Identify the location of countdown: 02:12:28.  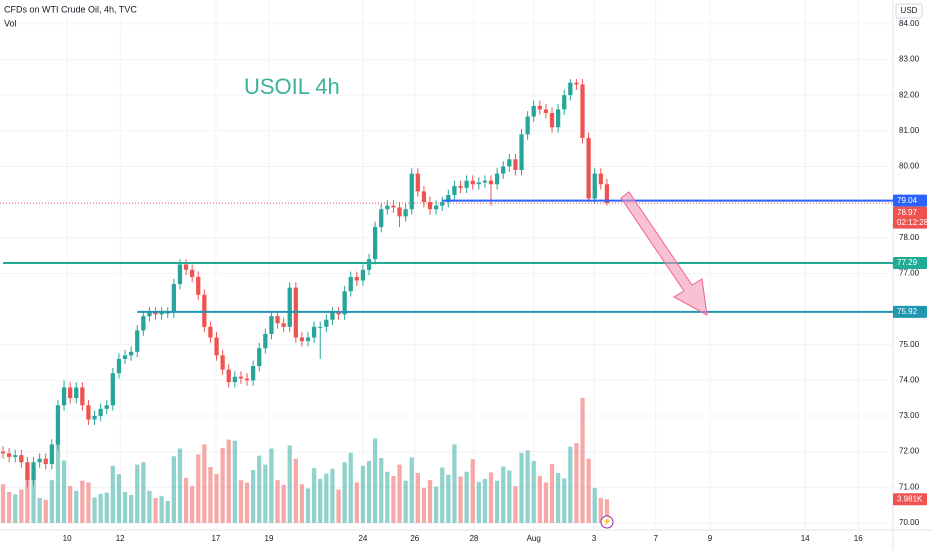
(913, 222).